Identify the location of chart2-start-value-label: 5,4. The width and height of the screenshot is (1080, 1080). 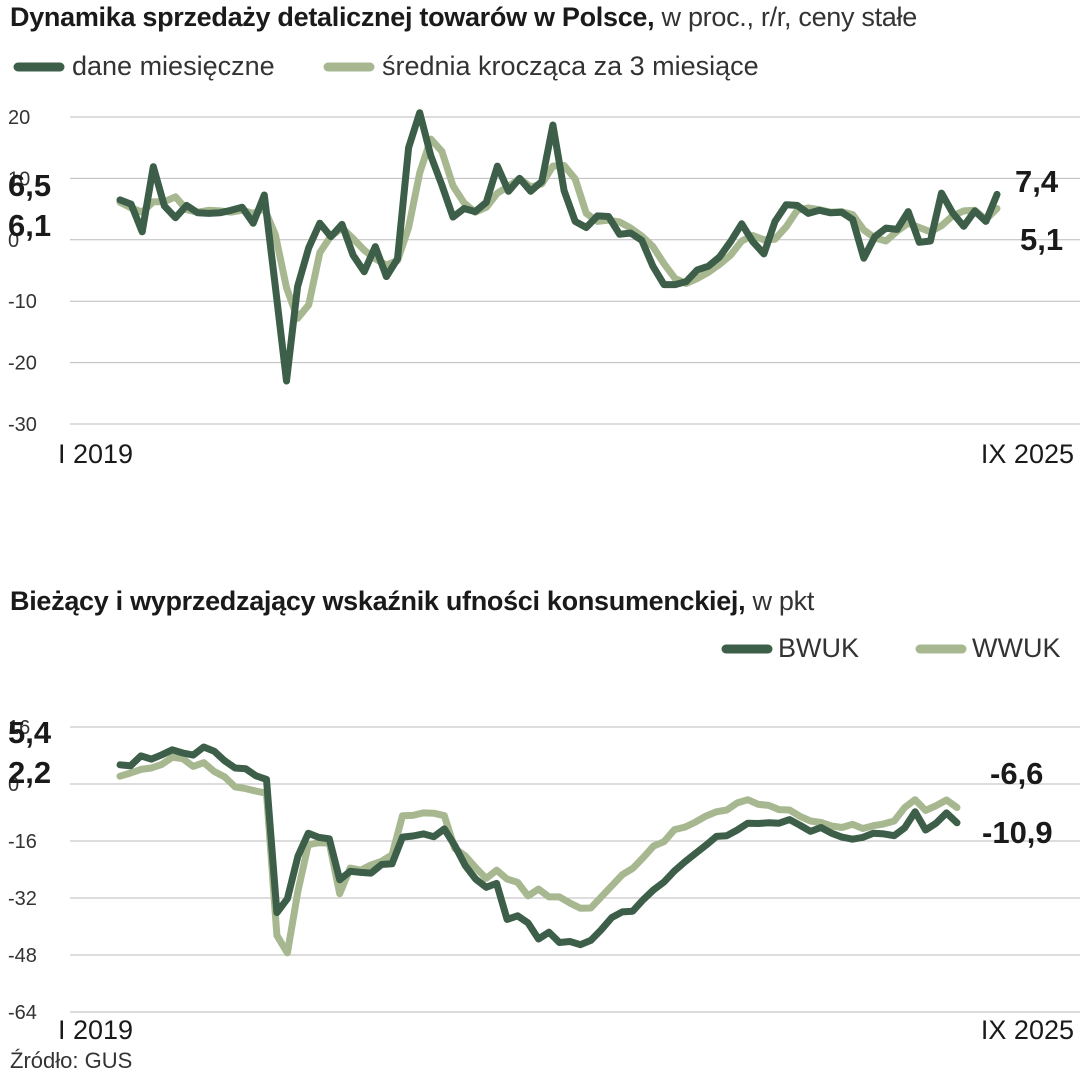
(30, 732).